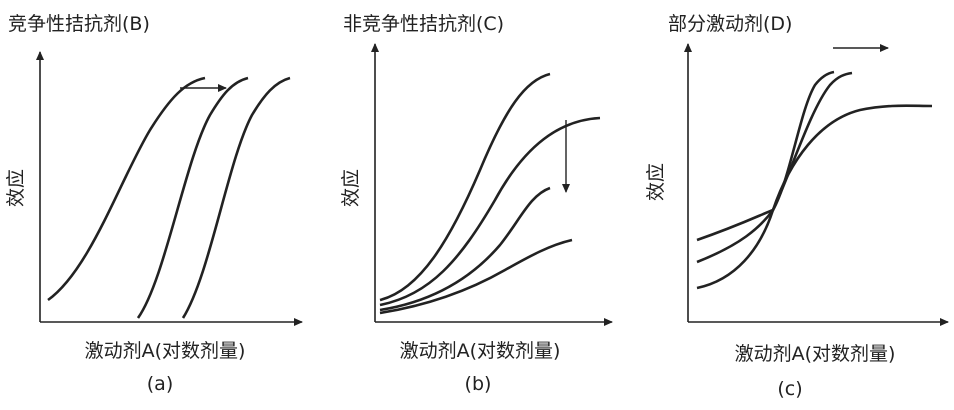 This screenshot has width=954, height=410. What do you see at coordinates (730, 24) in the screenshot?
I see `panel-title: 部分激动剂(D)` at bounding box center [730, 24].